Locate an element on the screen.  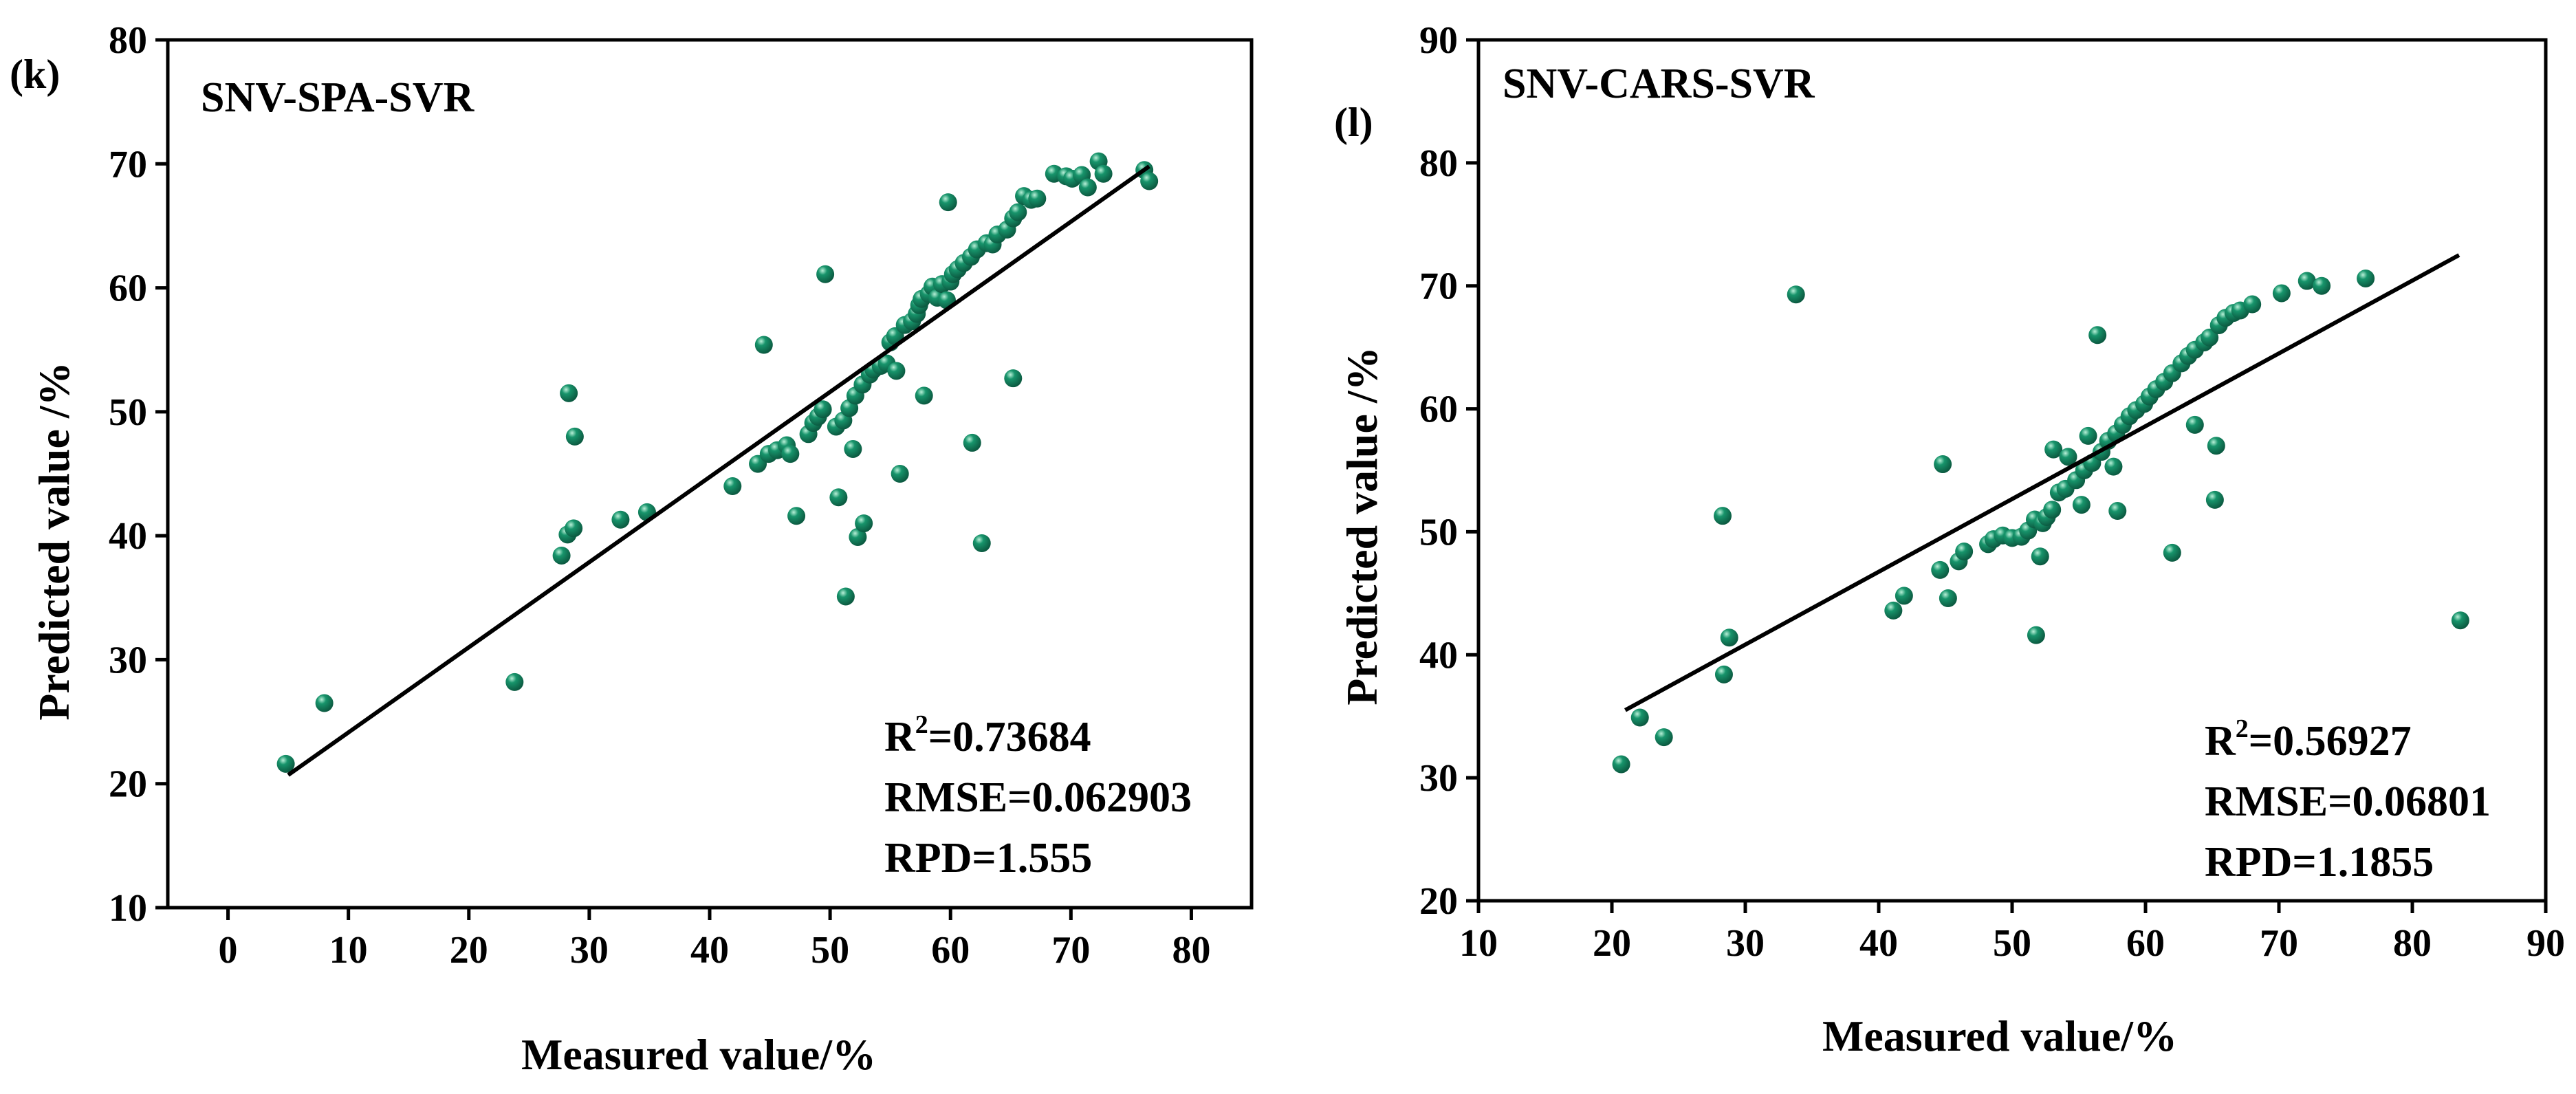
rmse-label: RMSE=0.06801 is located at coordinates (2348, 801).